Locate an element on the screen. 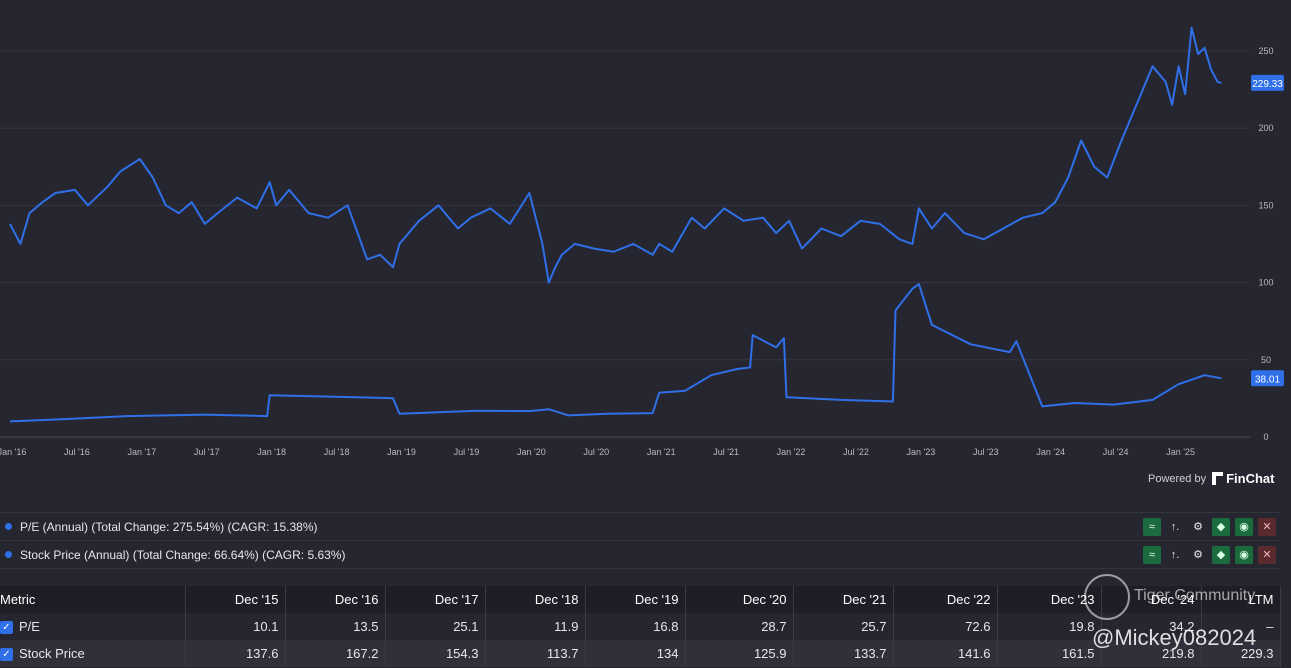 The image size is (1291, 668). badge-label: 38.01 is located at coordinates (1267, 379).